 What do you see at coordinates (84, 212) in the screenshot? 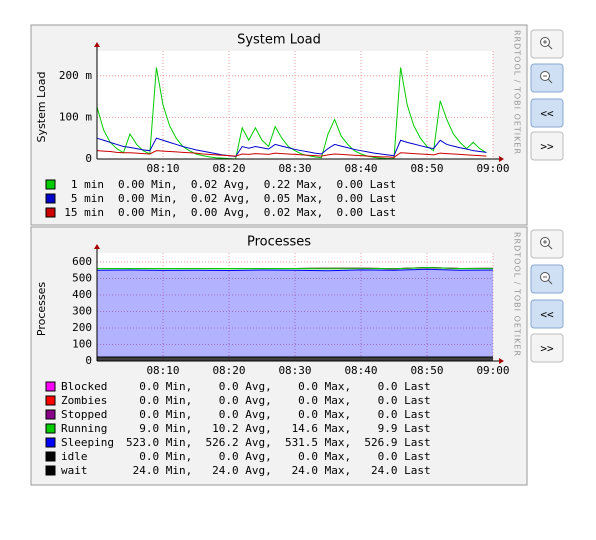
I see `legend-name: 15 min` at bounding box center [84, 212].